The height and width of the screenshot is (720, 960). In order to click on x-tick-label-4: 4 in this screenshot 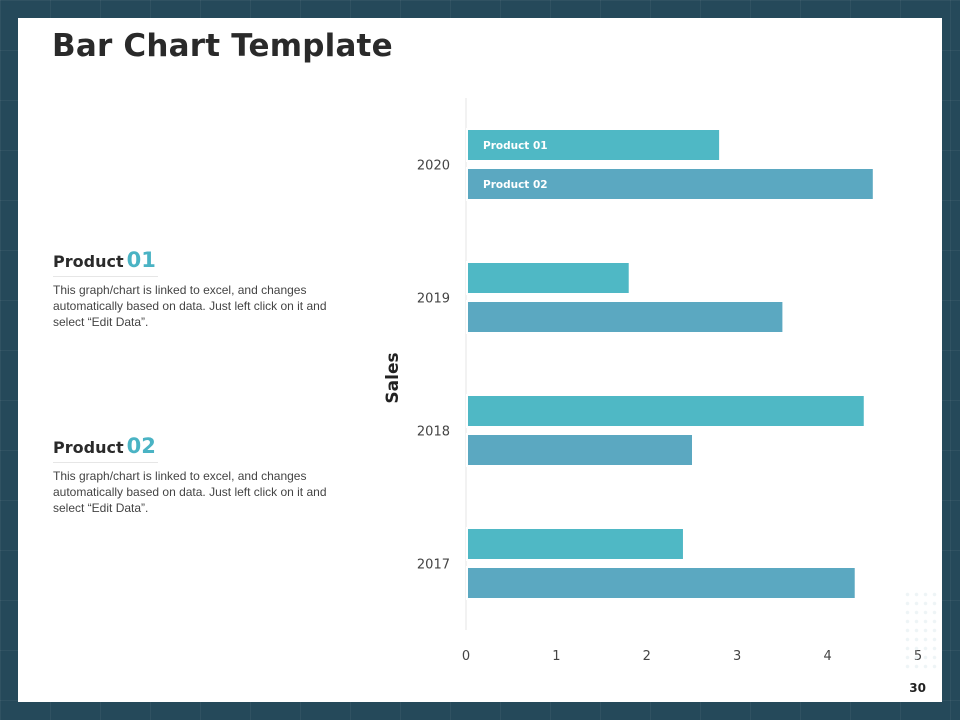, I will do `click(827, 656)`.